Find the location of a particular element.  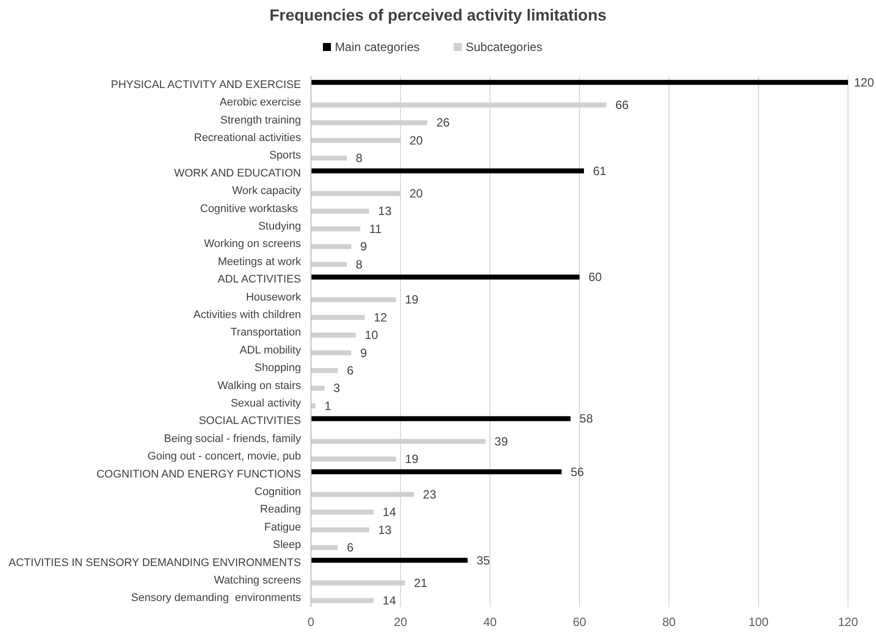

y-tick-label: WORK AND EDUCATION is located at coordinates (238, 173).